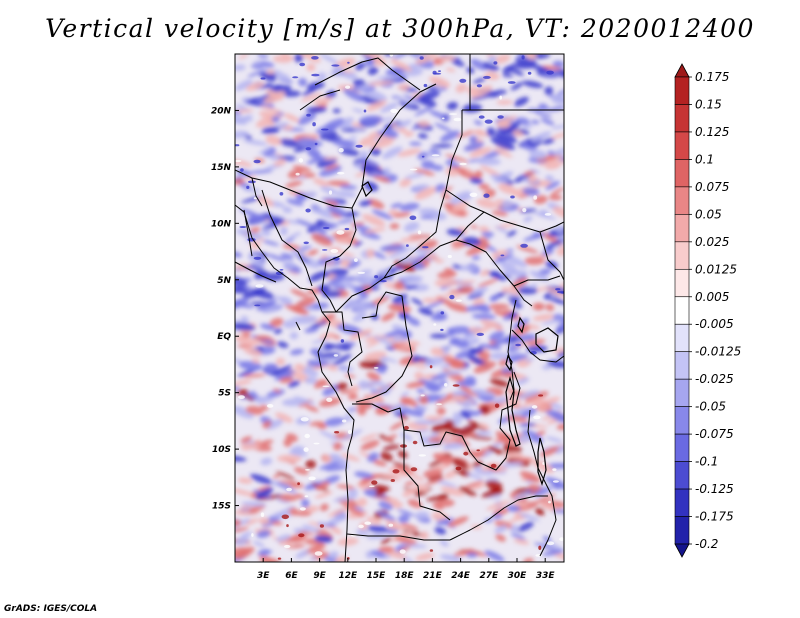  Describe the element at coordinates (224, 394) in the screenshot. I see `lat-tick-label: 5S` at that location.